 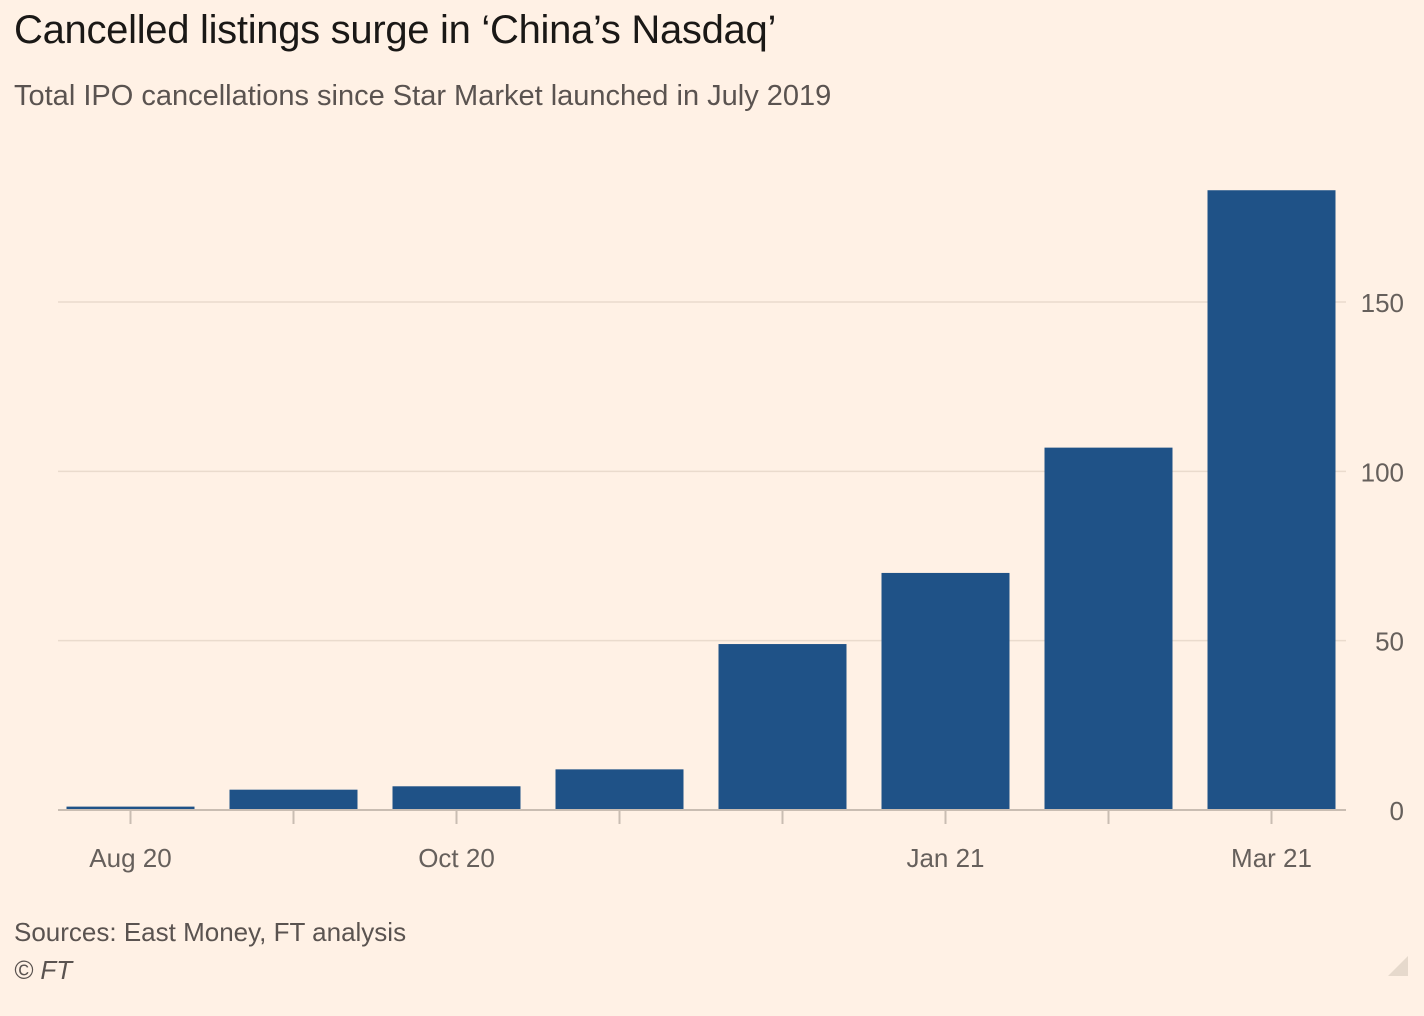 I want to click on copyright-note: © FT, so click(x=43, y=970).